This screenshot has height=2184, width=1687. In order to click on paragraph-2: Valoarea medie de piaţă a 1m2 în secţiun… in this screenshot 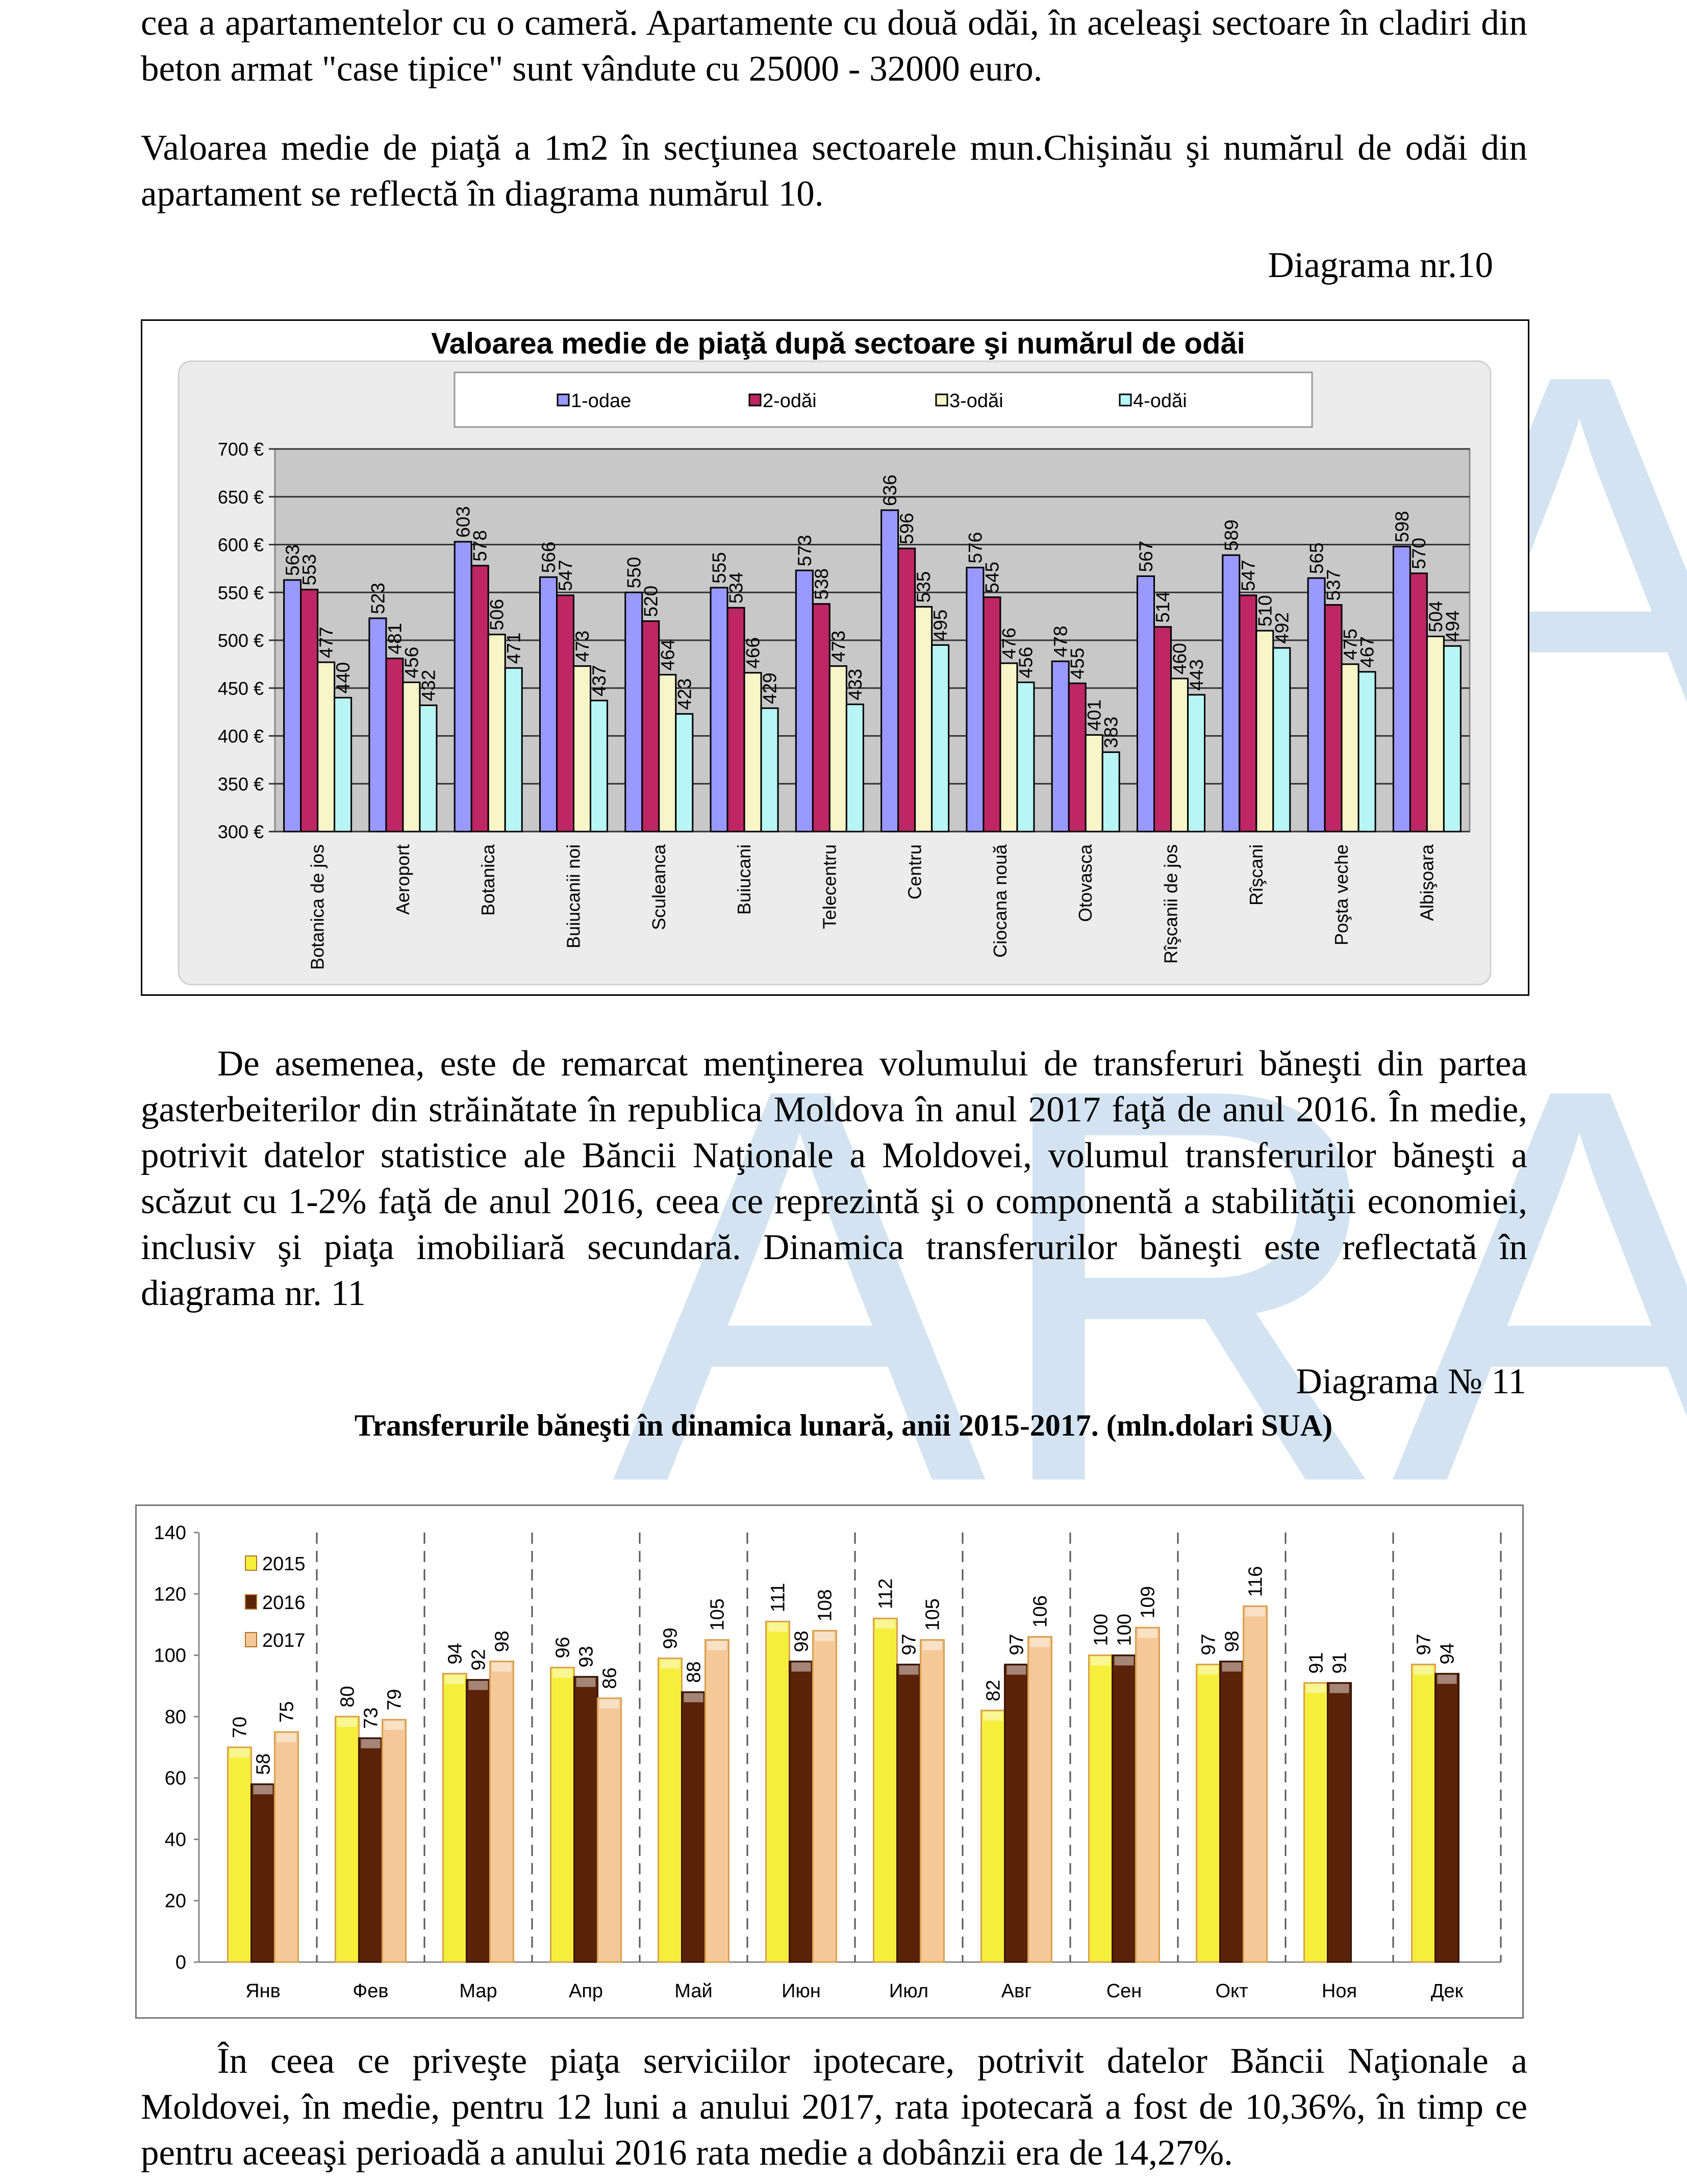, I will do `click(834, 171)`.